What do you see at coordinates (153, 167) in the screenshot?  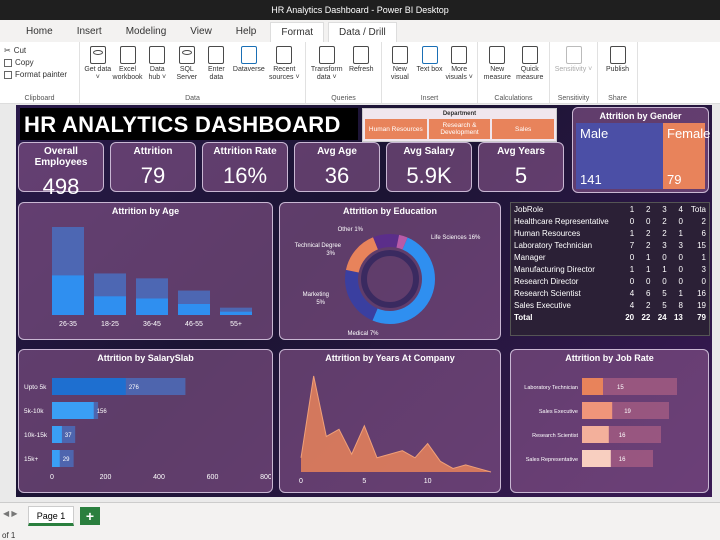 I see `kpi-attrition: Attrition 79` at bounding box center [153, 167].